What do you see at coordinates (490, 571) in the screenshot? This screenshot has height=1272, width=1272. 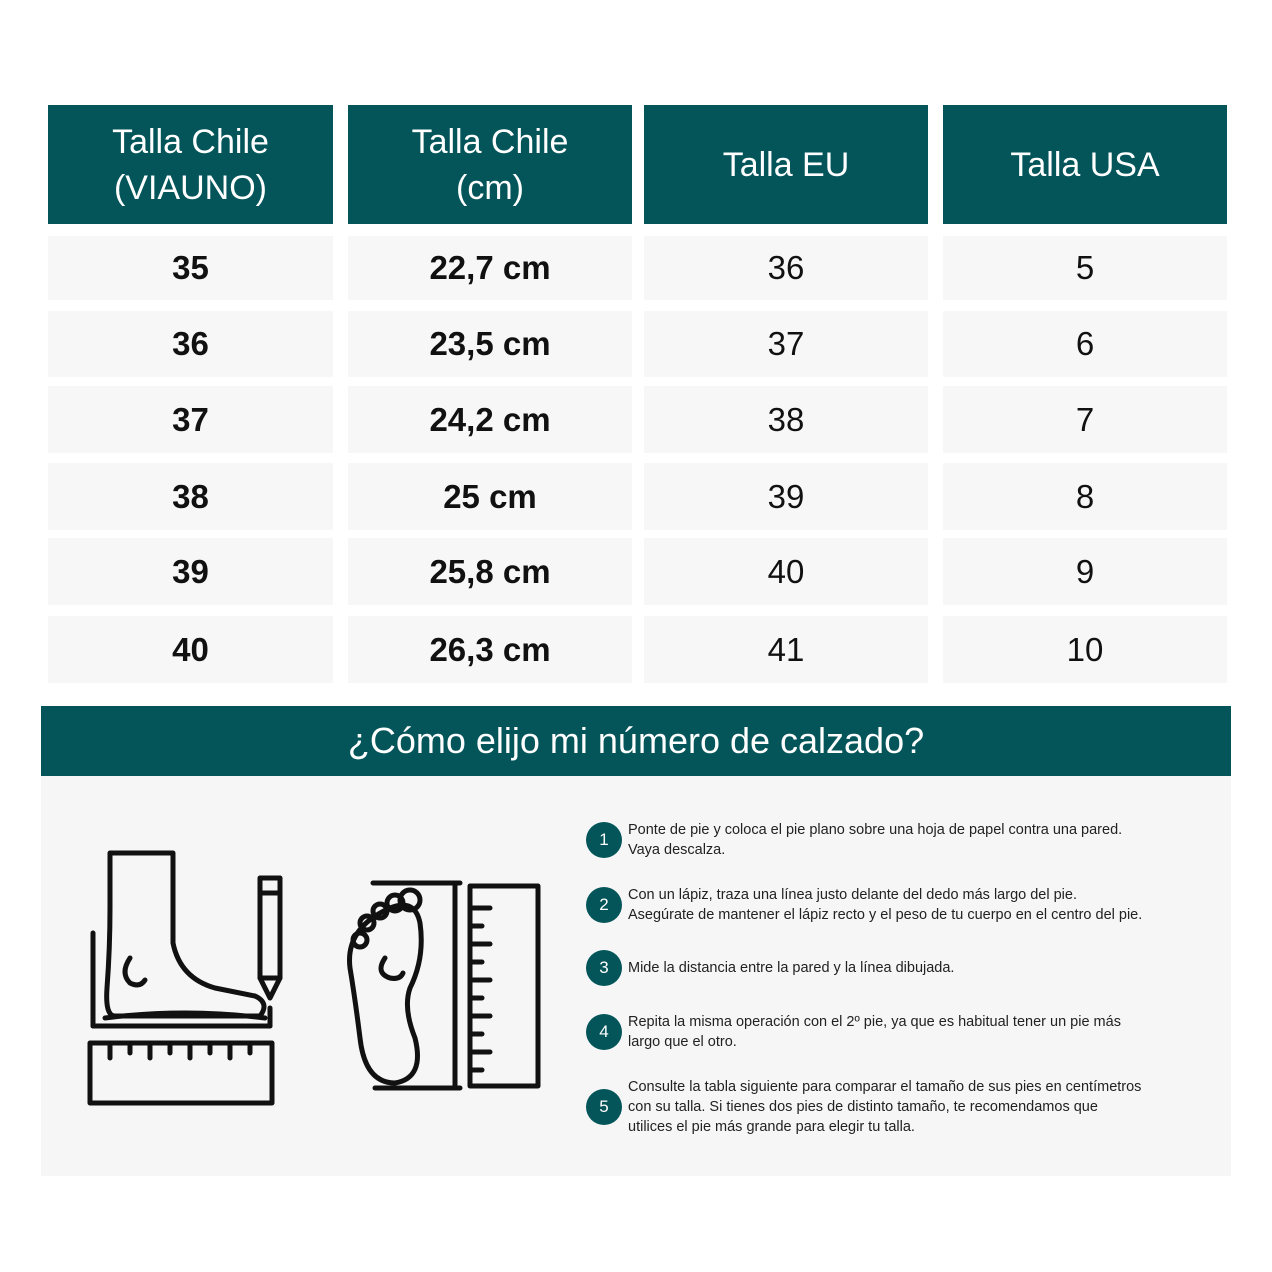 I see `table-cell: 25,8 cm` at bounding box center [490, 571].